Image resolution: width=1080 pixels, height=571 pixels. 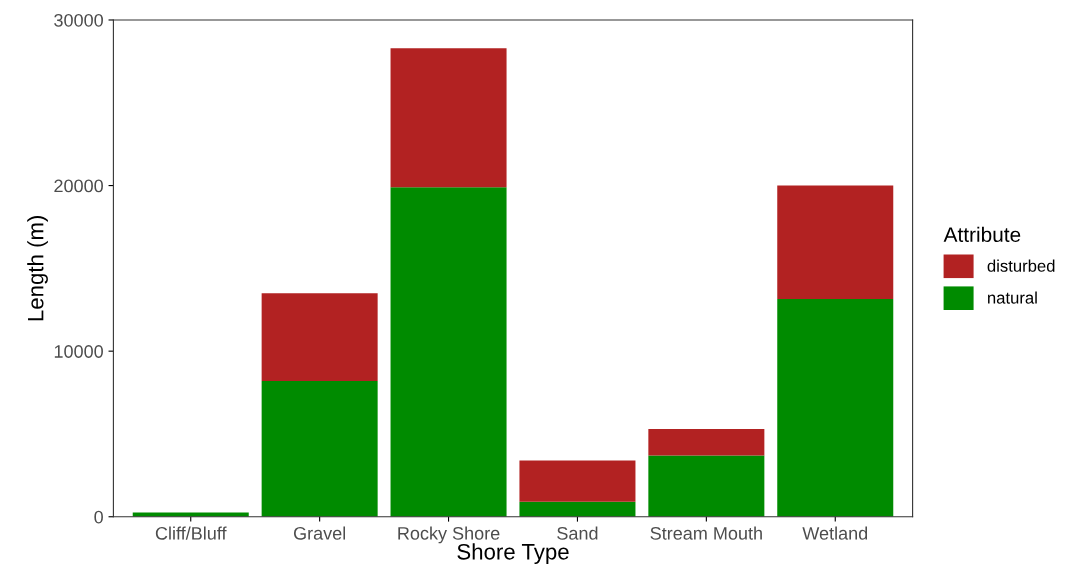 What do you see at coordinates (577, 533) in the screenshot?
I see `x-tick-label: Sand` at bounding box center [577, 533].